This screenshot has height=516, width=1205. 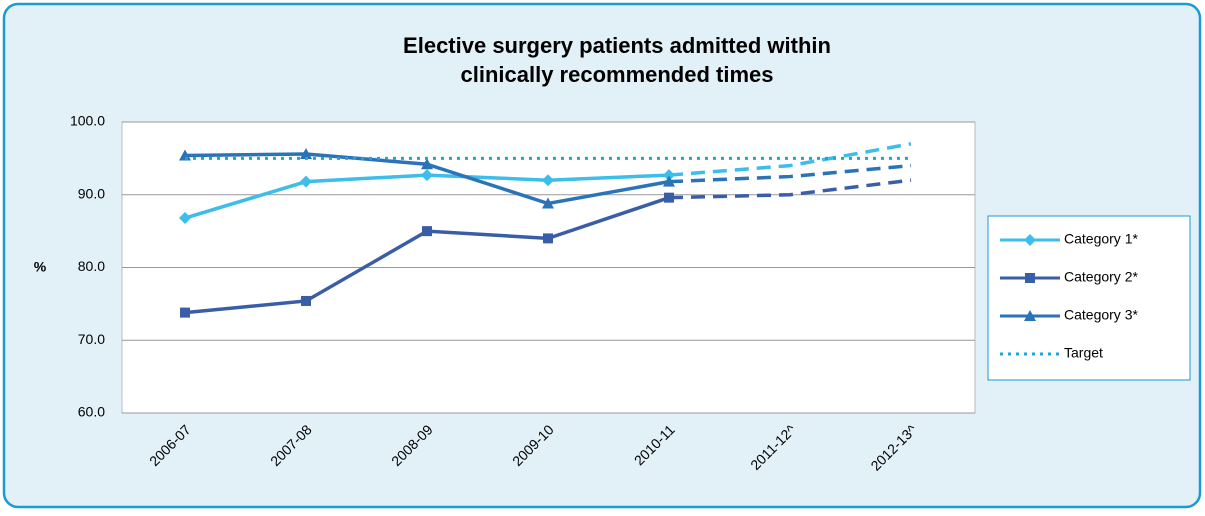 I want to click on y-tick-label: 100.0, so click(x=87, y=121).